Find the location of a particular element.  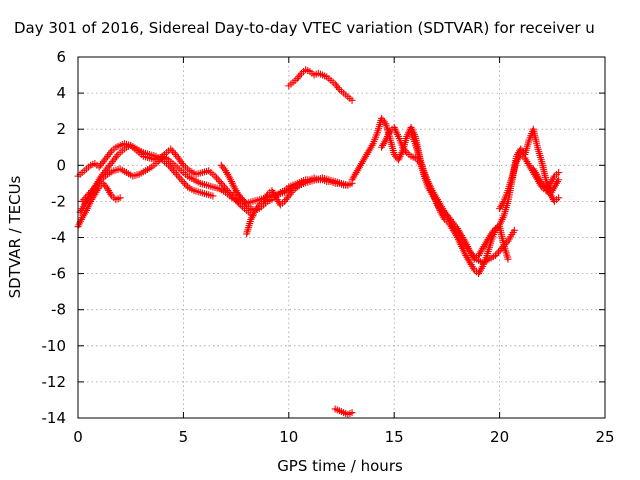

x-tick-label: 5 is located at coordinates (184, 437).